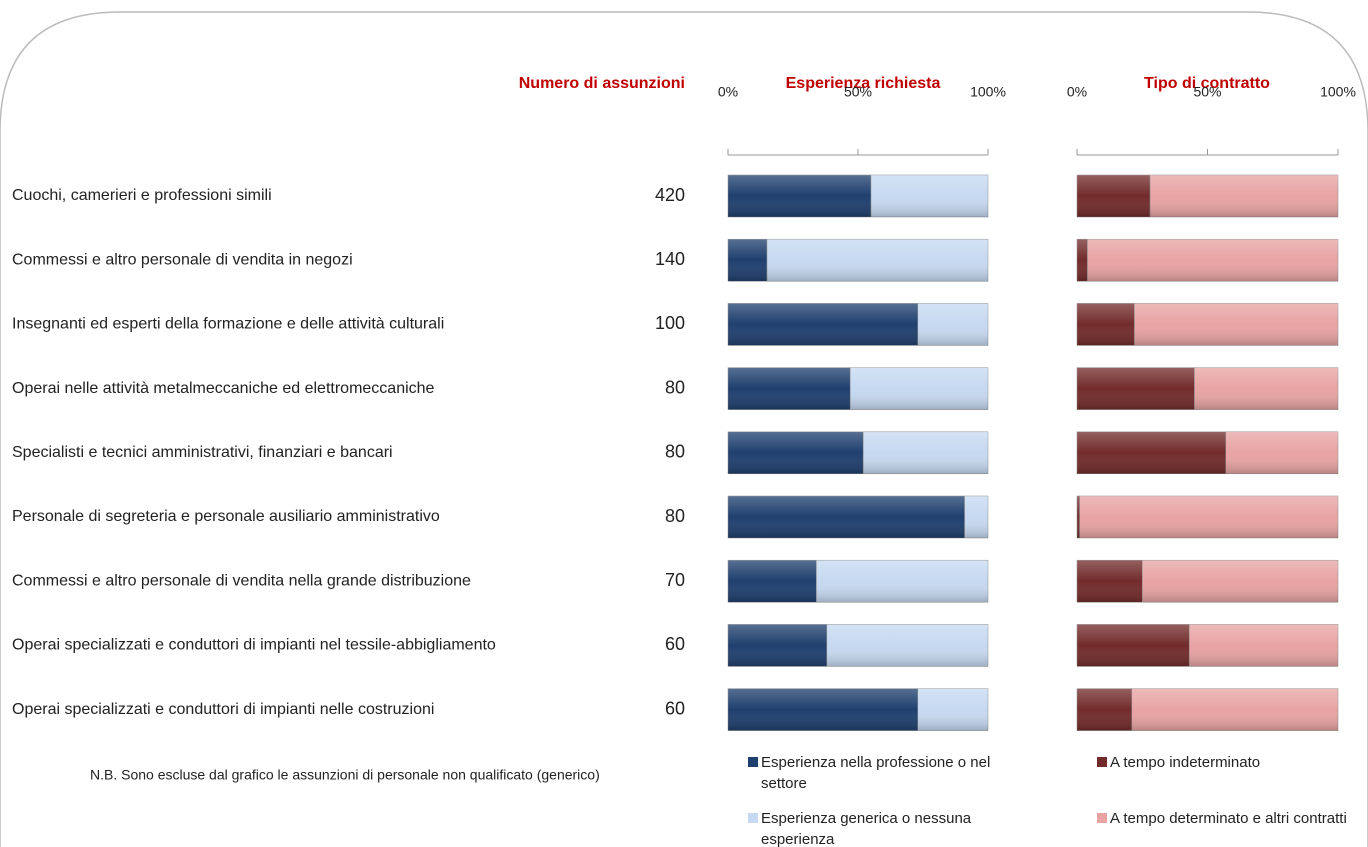 The image size is (1368, 847). Describe the element at coordinates (1185, 762) in the screenshot. I see `legend-label: A tempo indeterminato` at that location.